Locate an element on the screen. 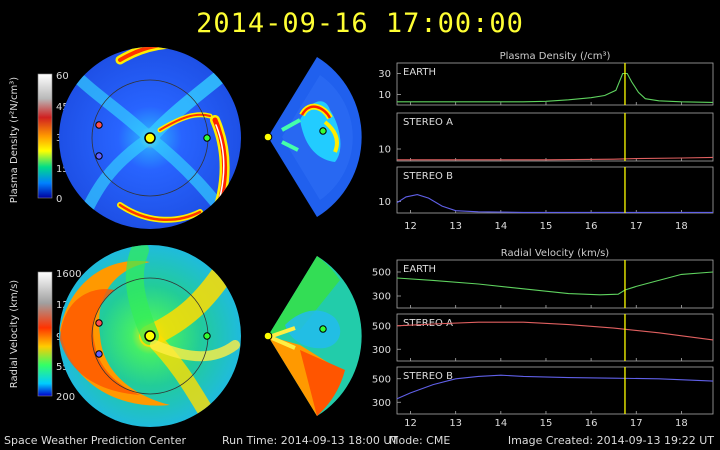 The width and height of the screenshot is (720, 450). velocity-ecliptic-disk is located at coordinates (150, 336).